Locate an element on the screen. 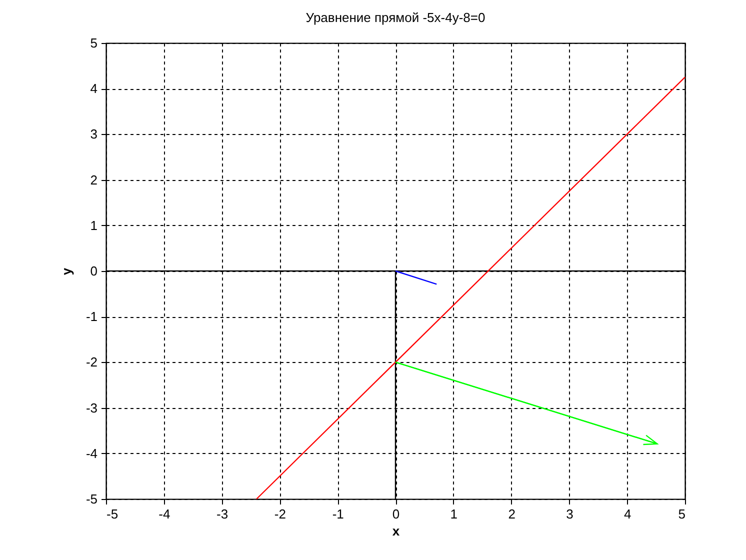  x-tick-label: 5 is located at coordinates (682, 514).